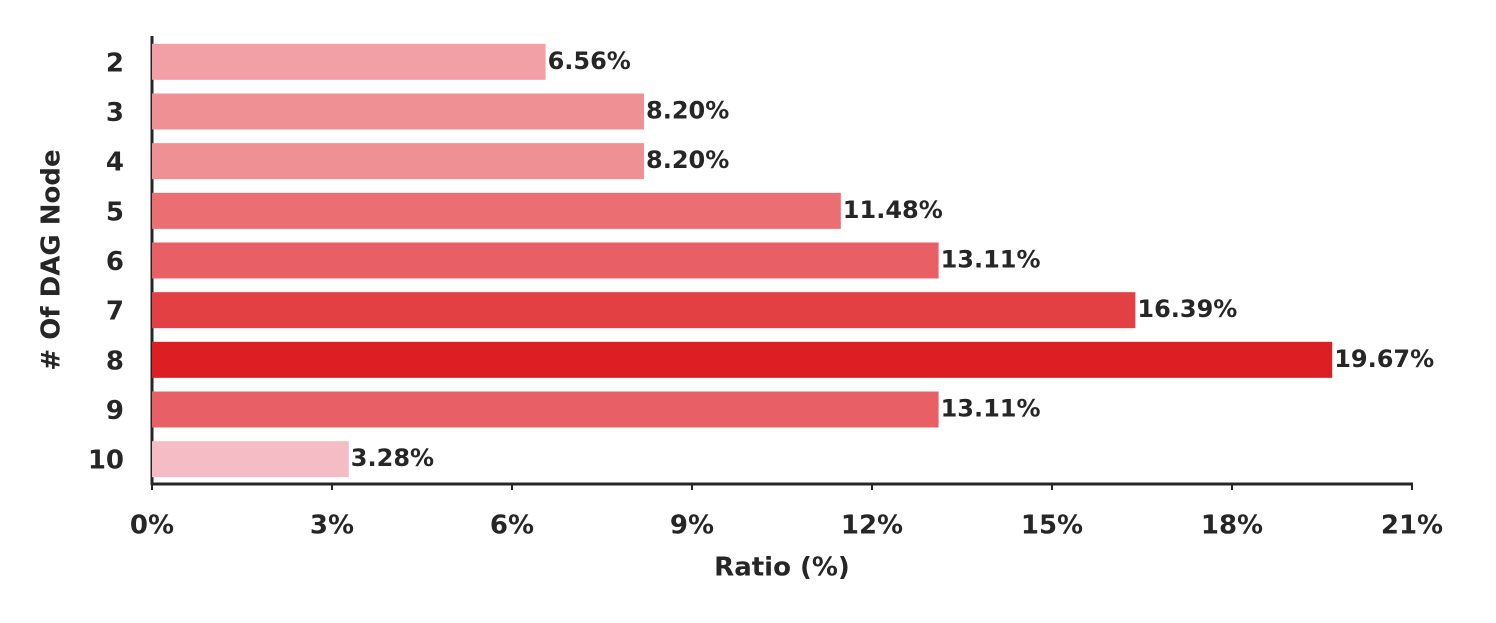 This screenshot has width=1496, height=623. I want to click on y-tick-label: 6, so click(115, 262).